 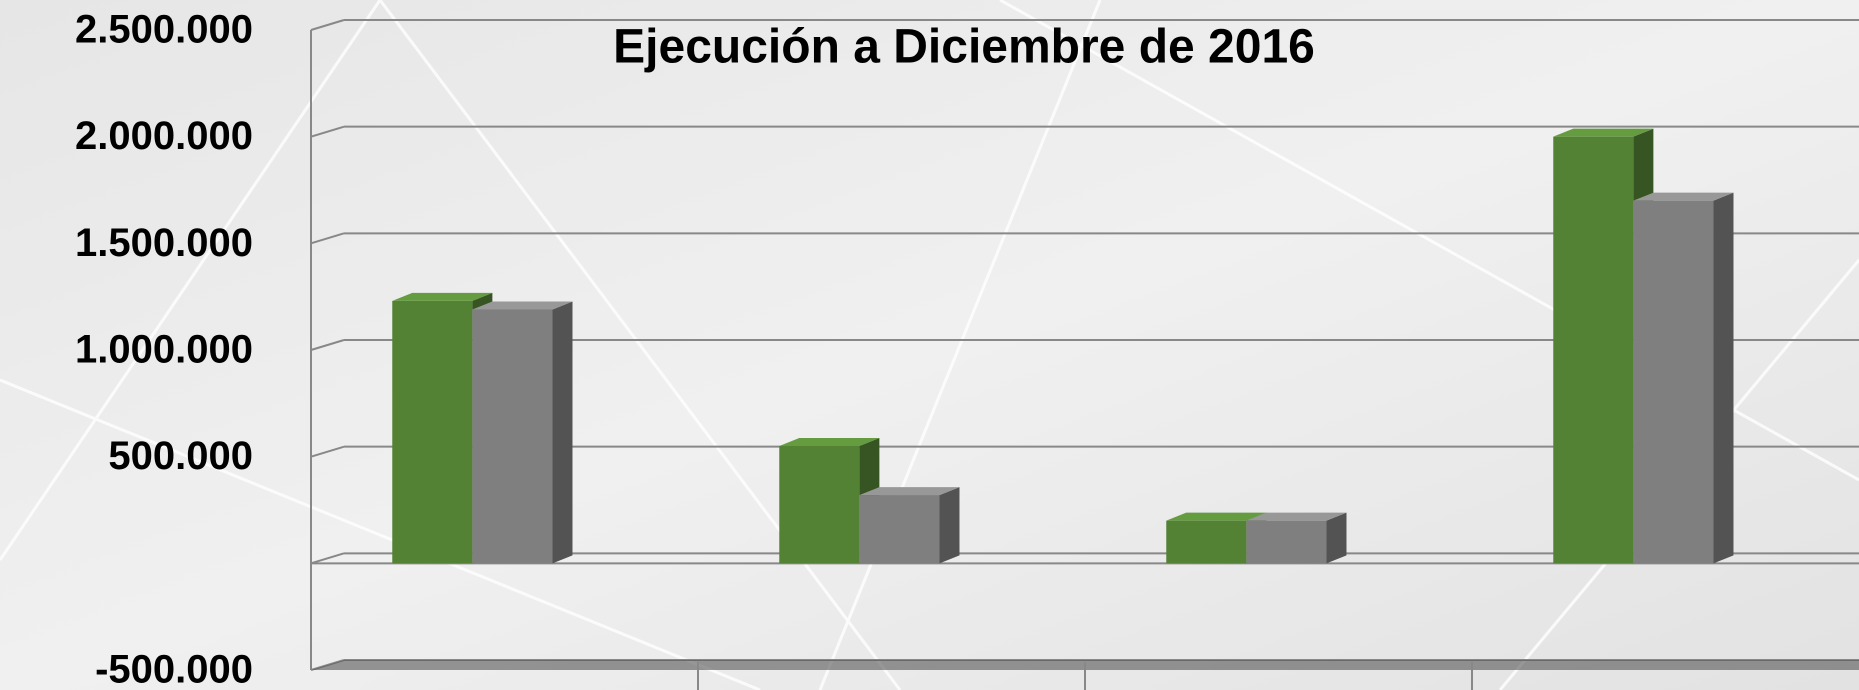 What do you see at coordinates (164, 350) in the screenshot?
I see `y-tick-label: 1.000.000` at bounding box center [164, 350].